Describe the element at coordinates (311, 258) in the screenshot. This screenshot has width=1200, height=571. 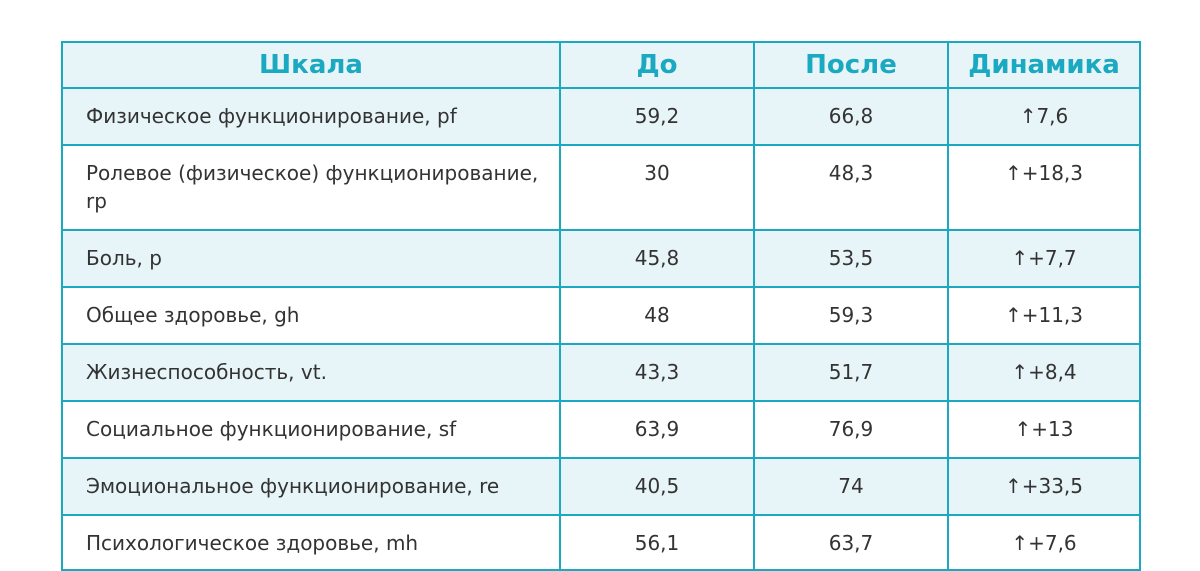
I see `scale-cell: Боль, p` at that location.